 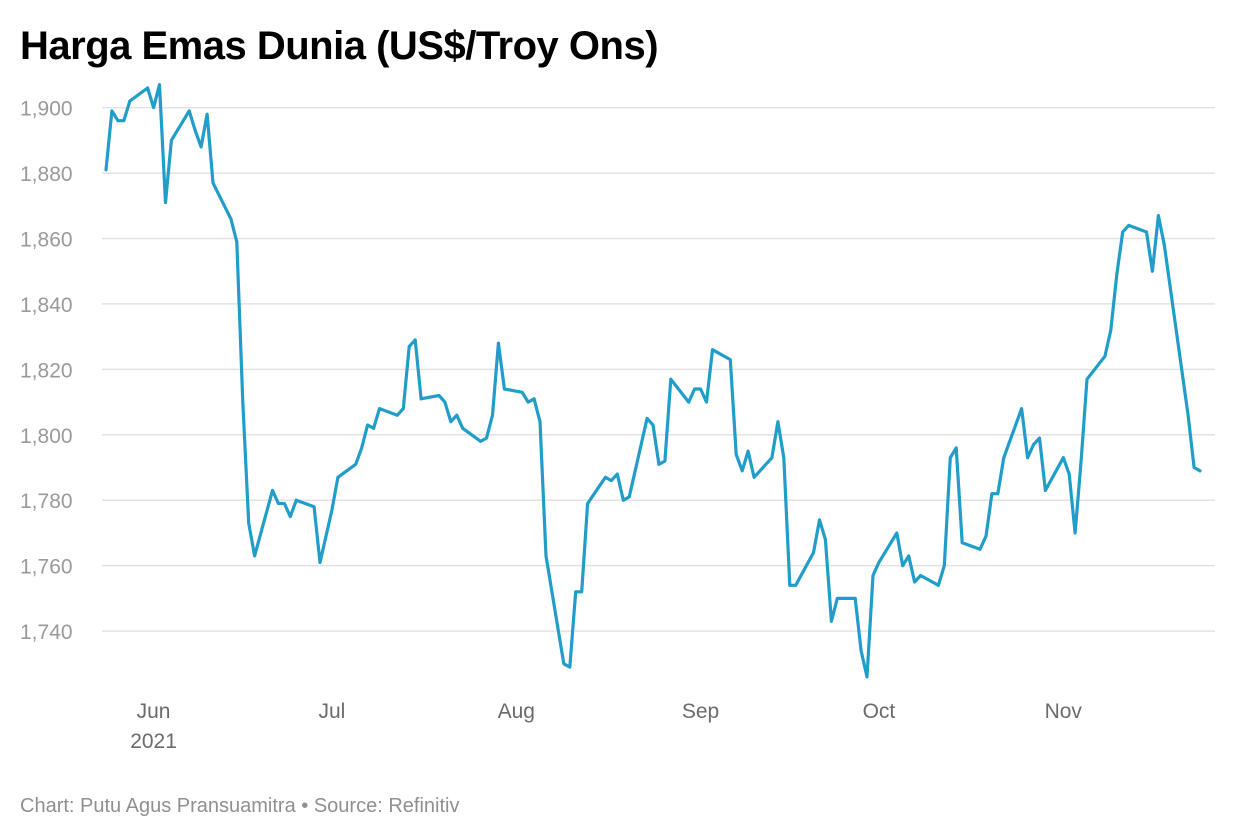 What do you see at coordinates (606, 726) in the screenshot?
I see `x-axis-ticks: Jun 2021 Jul Aug Sep Oct Nov` at bounding box center [606, 726].